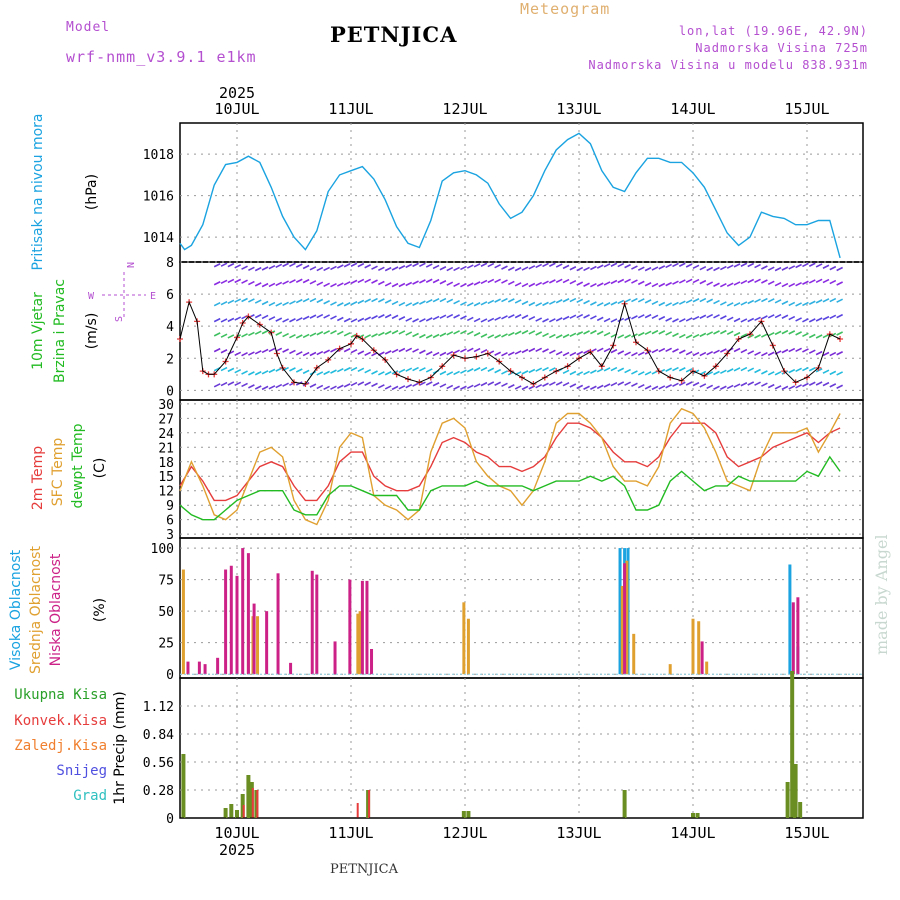  What do you see at coordinates (464, 109) in the screenshot?
I see `x-tick-label-top: 12JUL` at bounding box center [464, 109].